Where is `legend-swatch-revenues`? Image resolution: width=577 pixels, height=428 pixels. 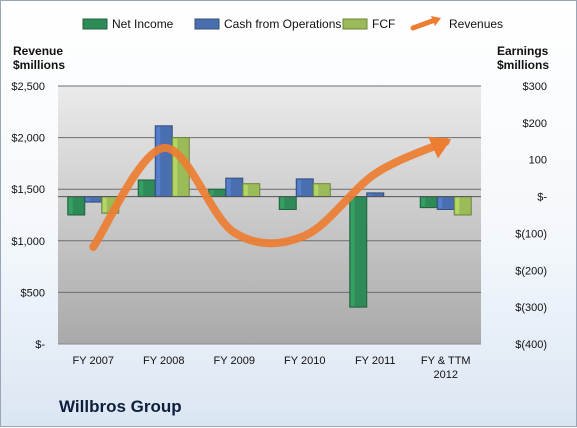
legend-swatch-revenues is located at coordinates (424, 24).